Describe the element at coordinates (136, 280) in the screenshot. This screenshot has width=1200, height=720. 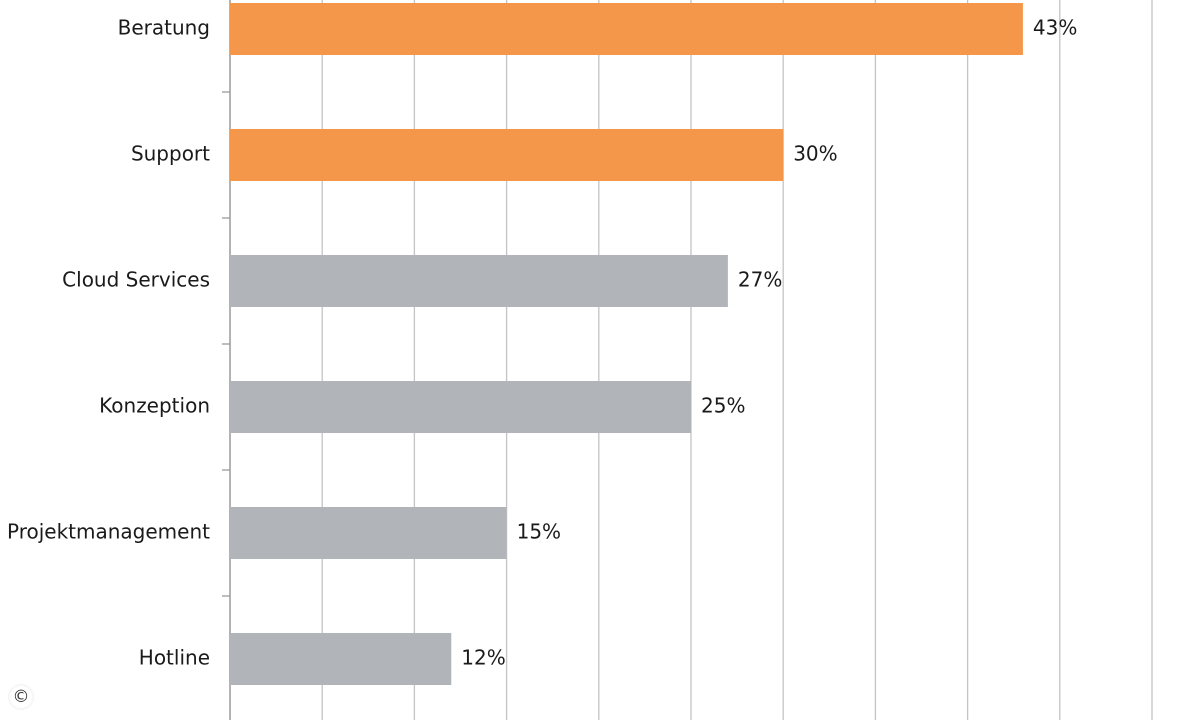
I see `category-label: Cloud Services` at that location.